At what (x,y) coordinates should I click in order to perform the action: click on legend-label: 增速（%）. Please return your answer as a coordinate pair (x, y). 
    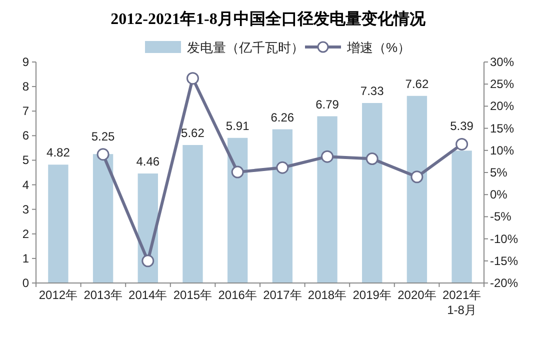
    Looking at the image, I should click on (378, 47).